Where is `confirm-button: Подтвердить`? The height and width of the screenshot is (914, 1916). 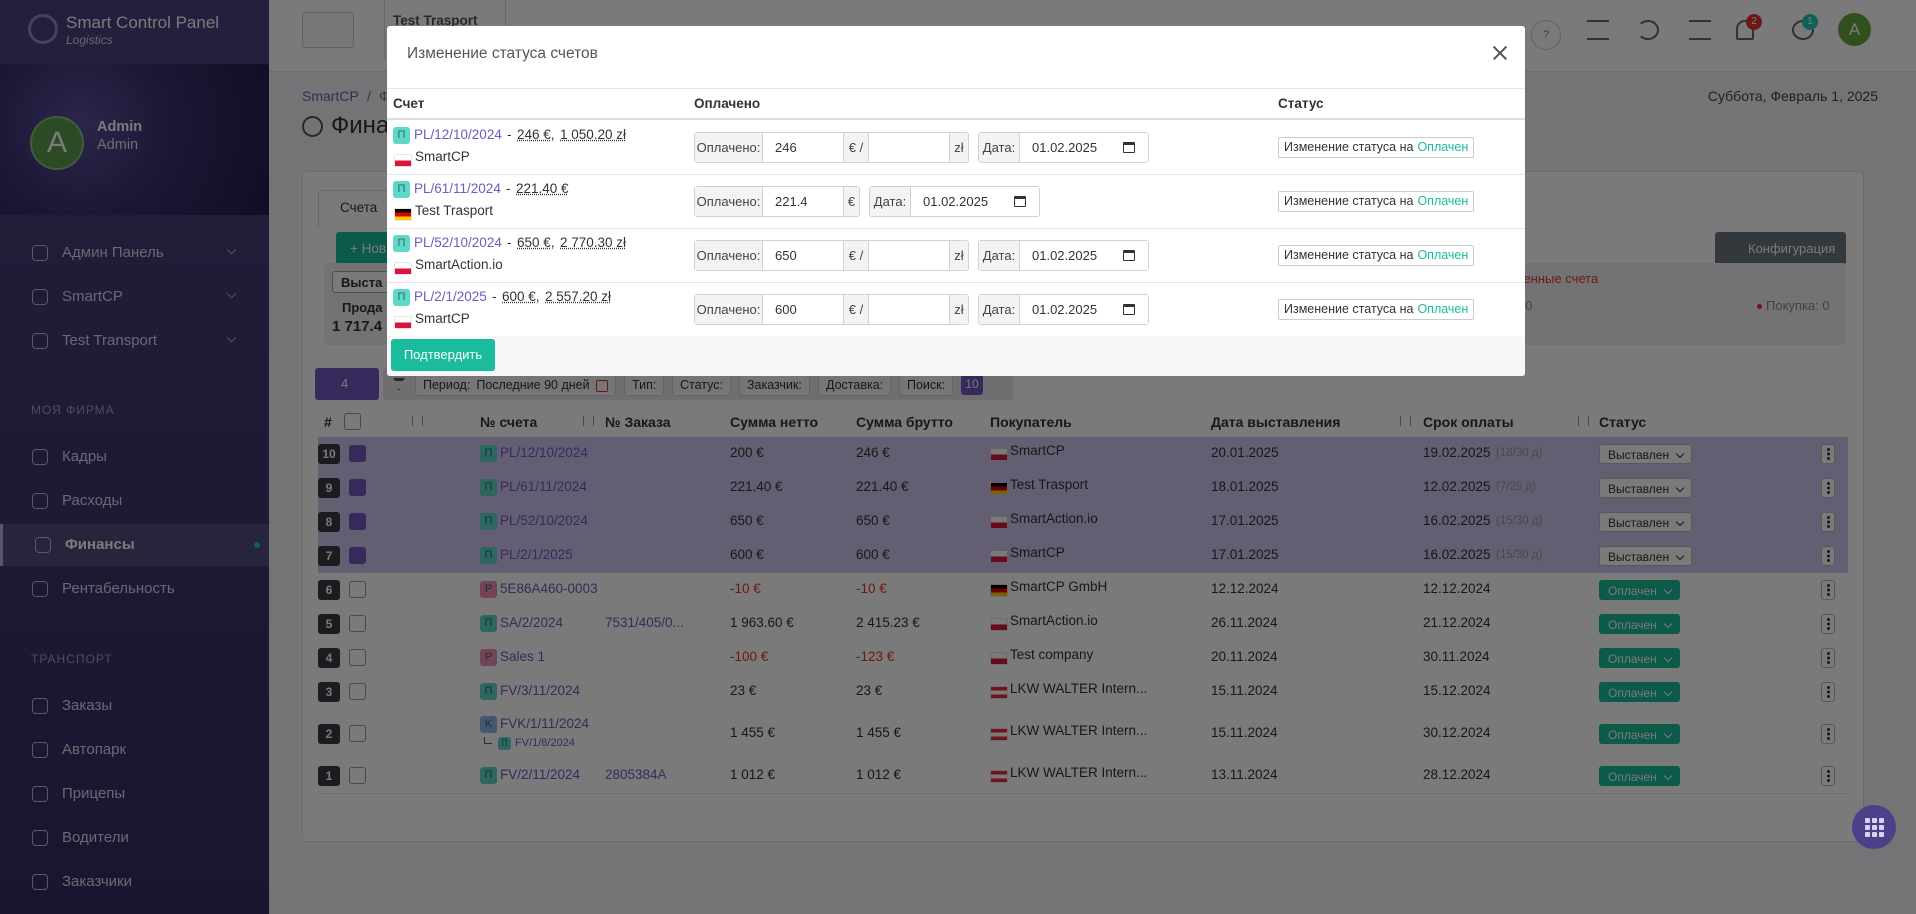 confirm-button: Подтвердить is located at coordinates (443, 355).